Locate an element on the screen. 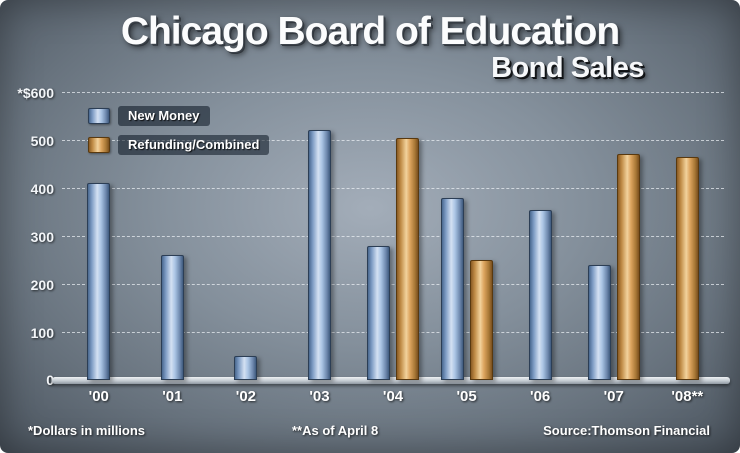 Image resolution: width=740 pixels, height=453 pixels. x-axis-label: '03 is located at coordinates (319, 396).